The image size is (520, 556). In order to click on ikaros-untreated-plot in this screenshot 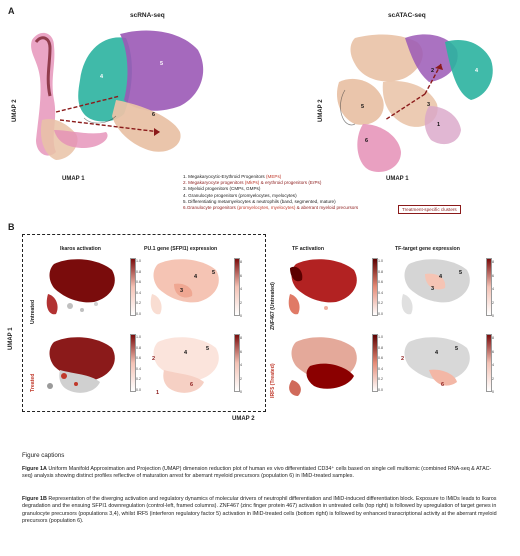, I will do `click(80, 287)`.